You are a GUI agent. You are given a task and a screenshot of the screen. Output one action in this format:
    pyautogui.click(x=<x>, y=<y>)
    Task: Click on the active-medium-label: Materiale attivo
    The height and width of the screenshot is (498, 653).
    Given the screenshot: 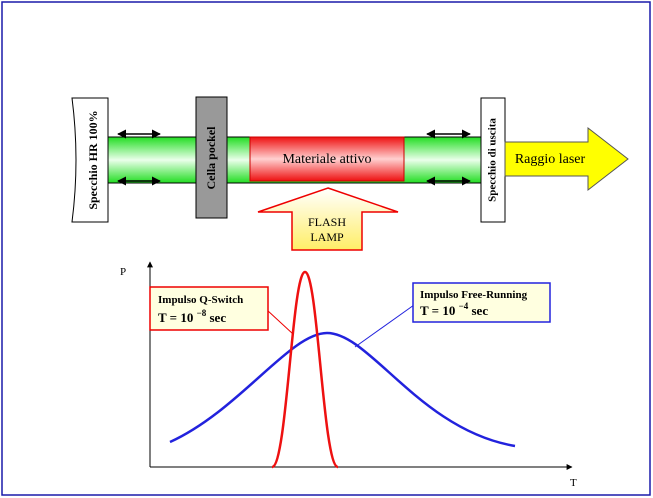 What is the action you would take?
    pyautogui.click(x=326, y=159)
    